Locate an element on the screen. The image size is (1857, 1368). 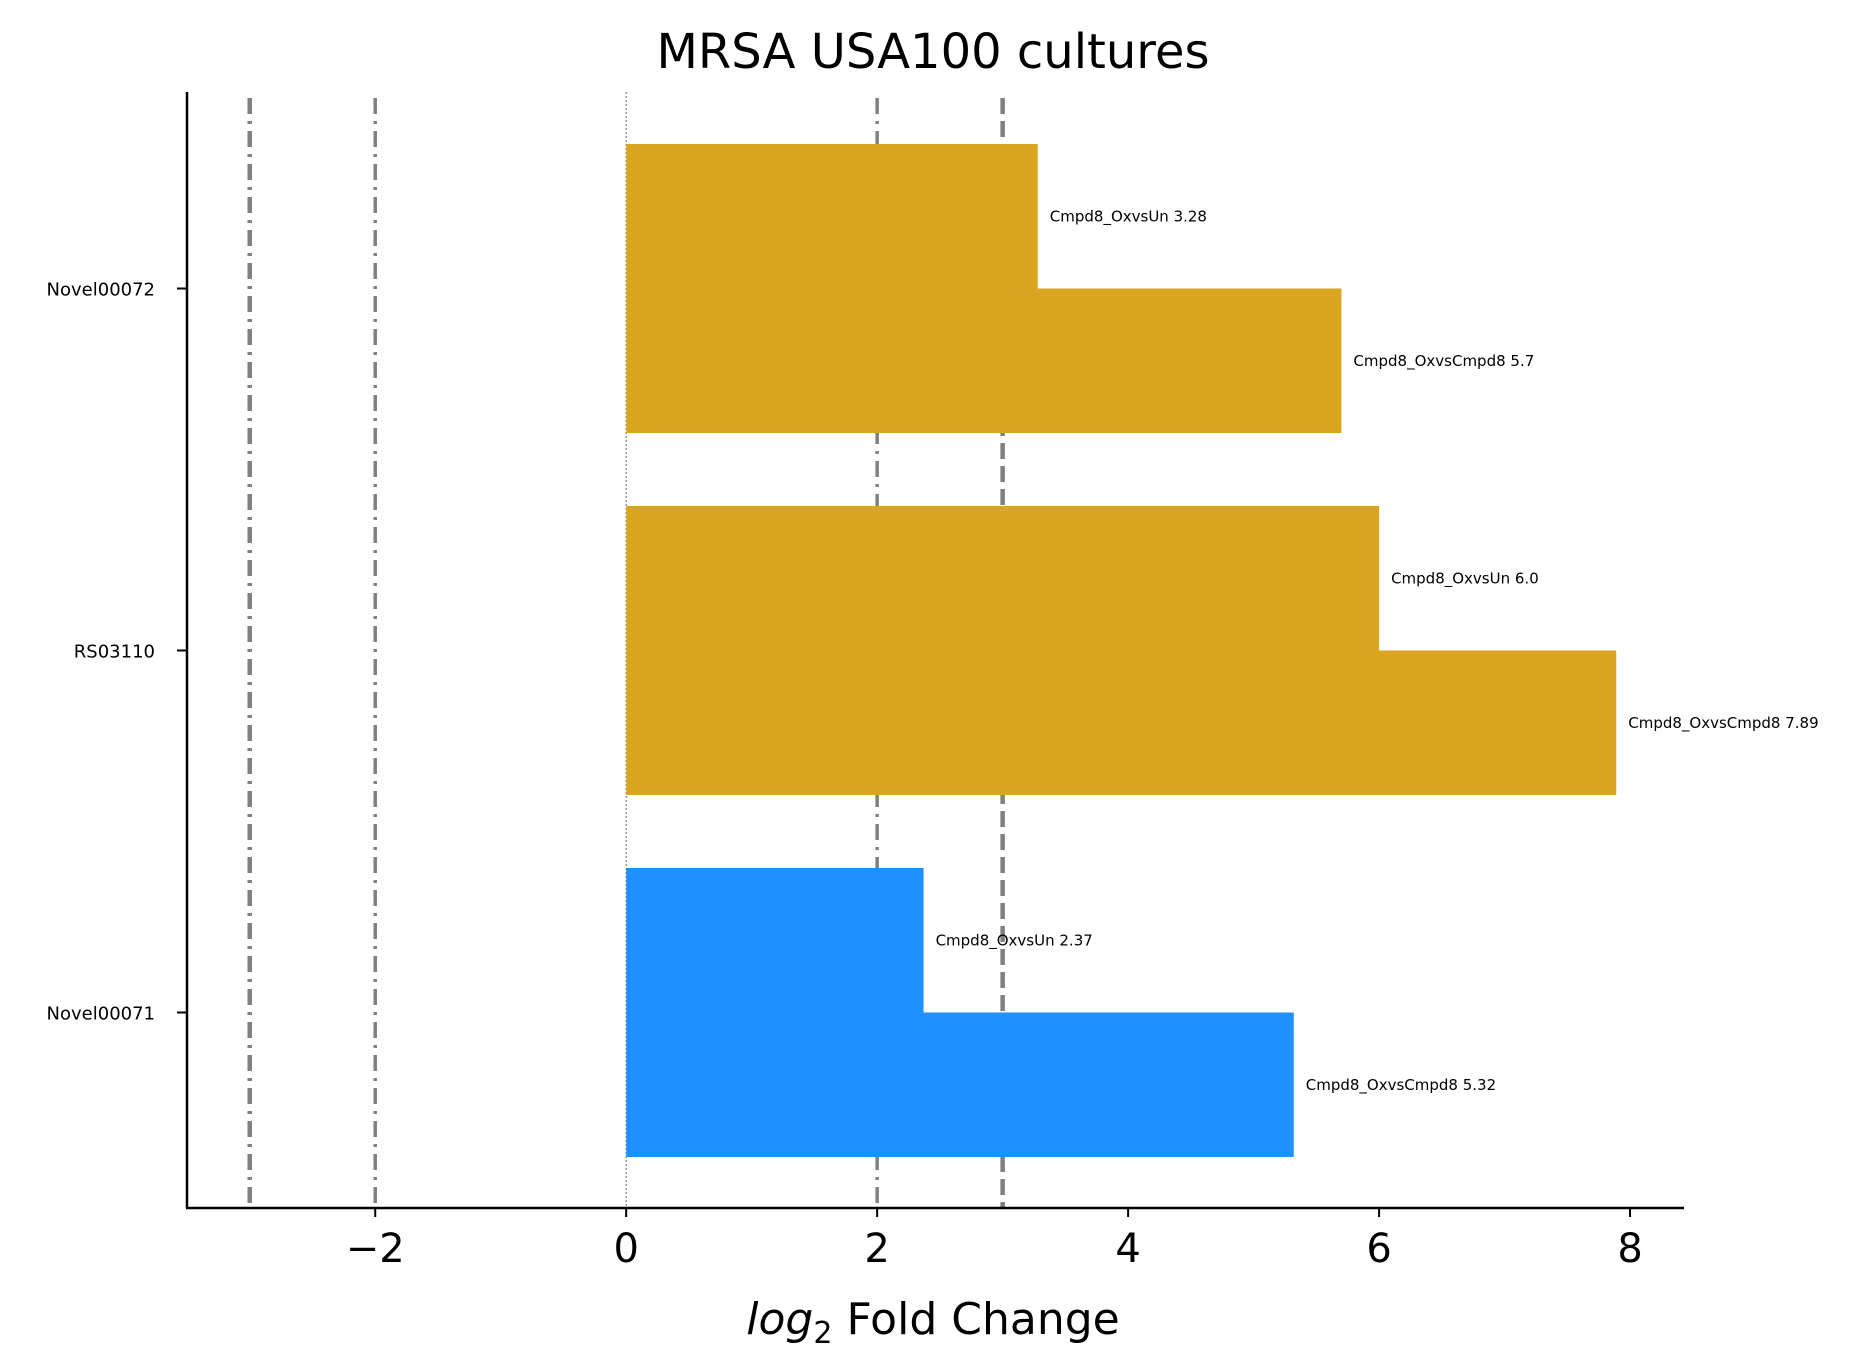
x-axis-label-subscript: 2 is located at coordinates (822, 1333).